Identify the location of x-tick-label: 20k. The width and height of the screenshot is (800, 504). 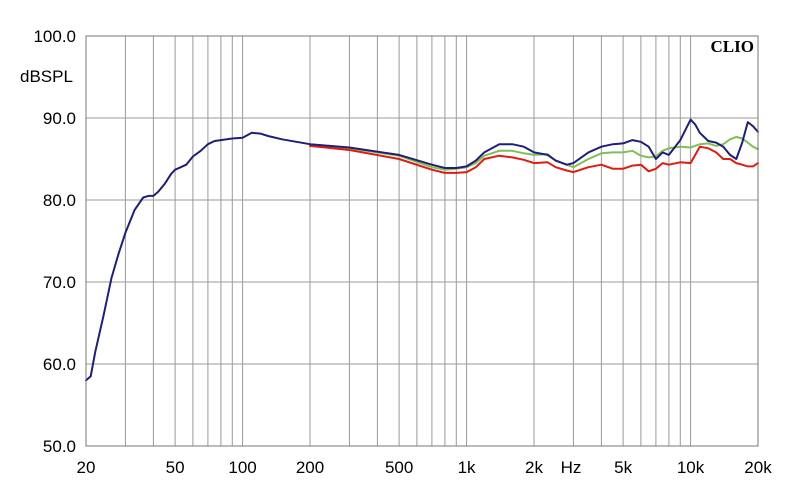
(758, 467).